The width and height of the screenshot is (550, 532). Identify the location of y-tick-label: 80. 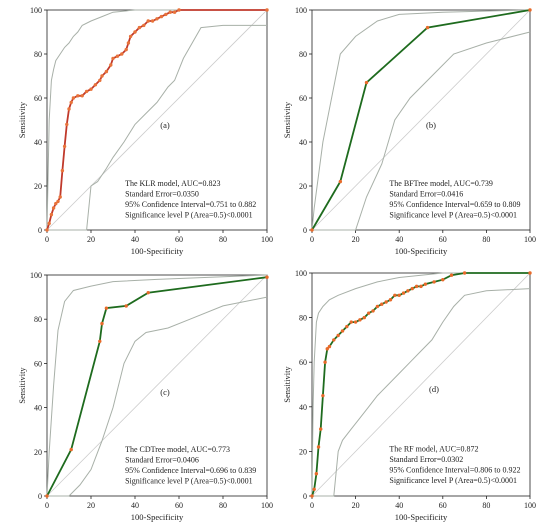
(38, 319).